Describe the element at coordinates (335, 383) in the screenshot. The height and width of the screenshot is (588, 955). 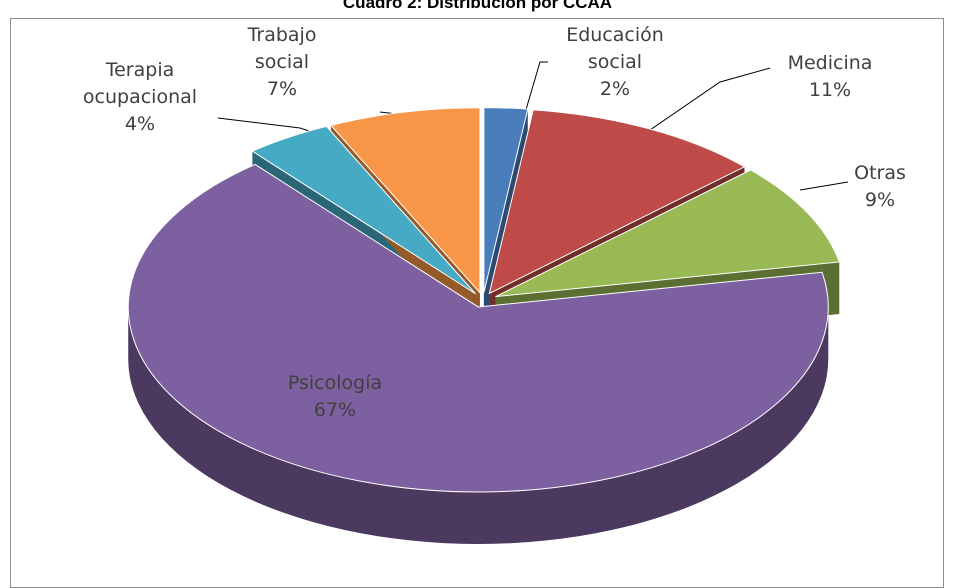
I see `category-label: Psicología` at that location.